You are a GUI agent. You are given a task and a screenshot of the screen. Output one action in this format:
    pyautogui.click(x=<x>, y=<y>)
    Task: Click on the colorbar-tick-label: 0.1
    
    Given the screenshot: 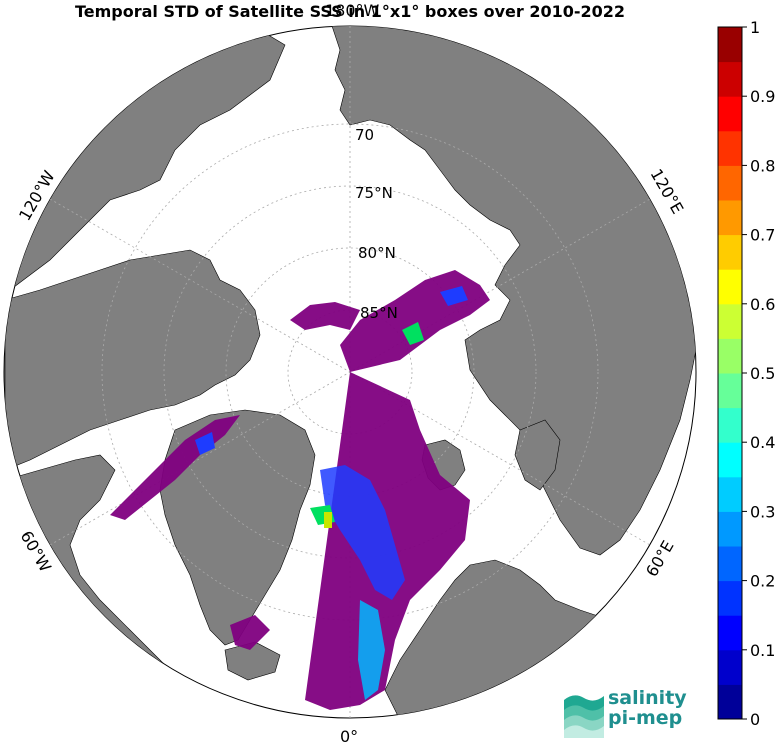 What is the action you would take?
    pyautogui.click(x=762, y=650)
    